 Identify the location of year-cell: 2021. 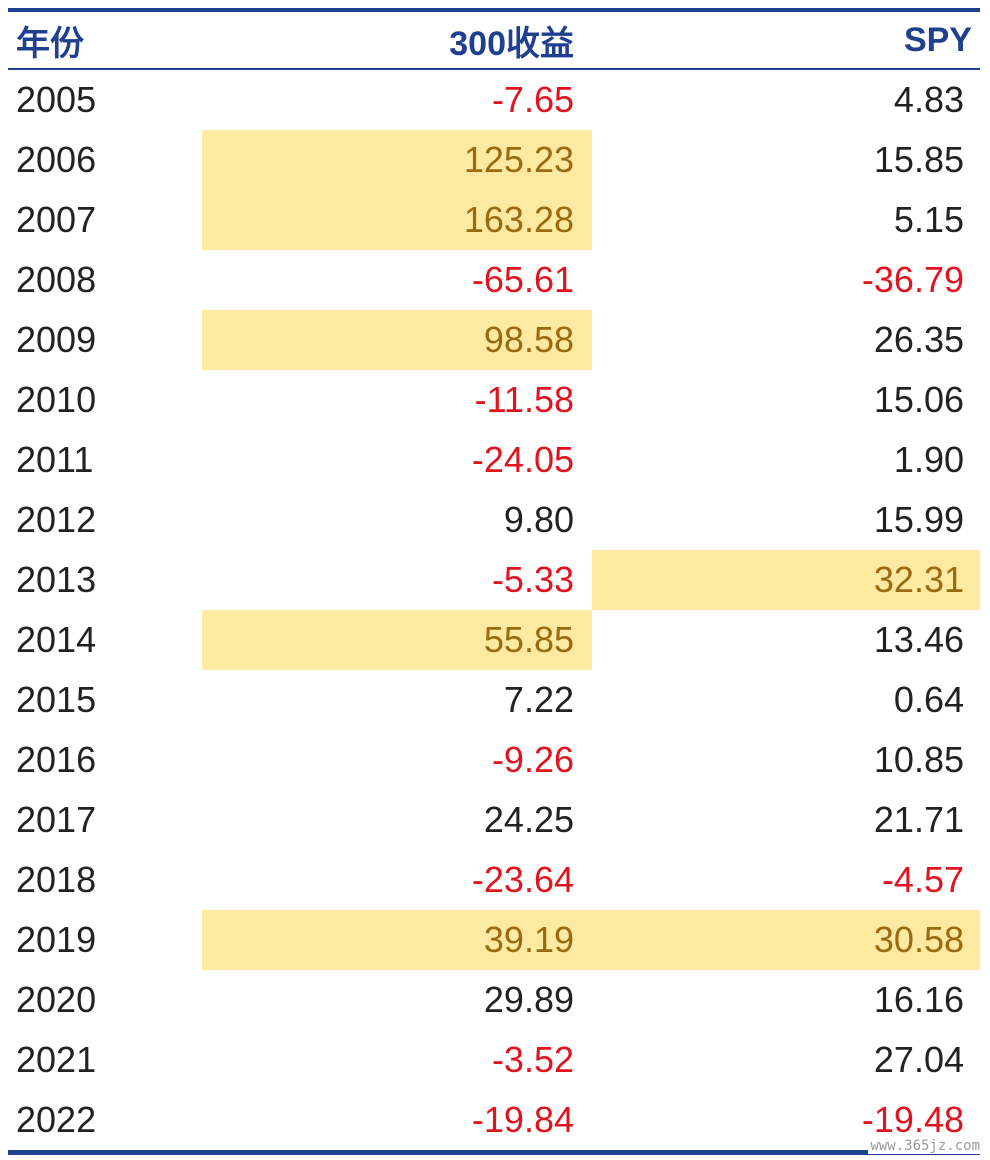
(56, 1059).